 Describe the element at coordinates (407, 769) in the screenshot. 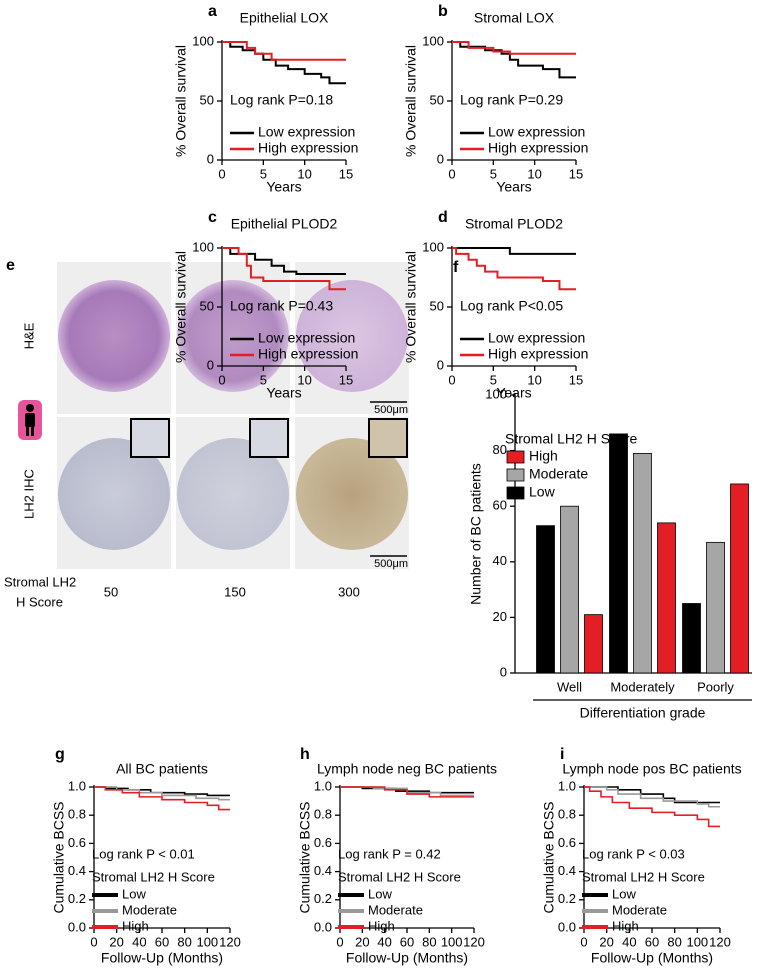

I see `chart-title: Lymph node neg BC patients` at that location.